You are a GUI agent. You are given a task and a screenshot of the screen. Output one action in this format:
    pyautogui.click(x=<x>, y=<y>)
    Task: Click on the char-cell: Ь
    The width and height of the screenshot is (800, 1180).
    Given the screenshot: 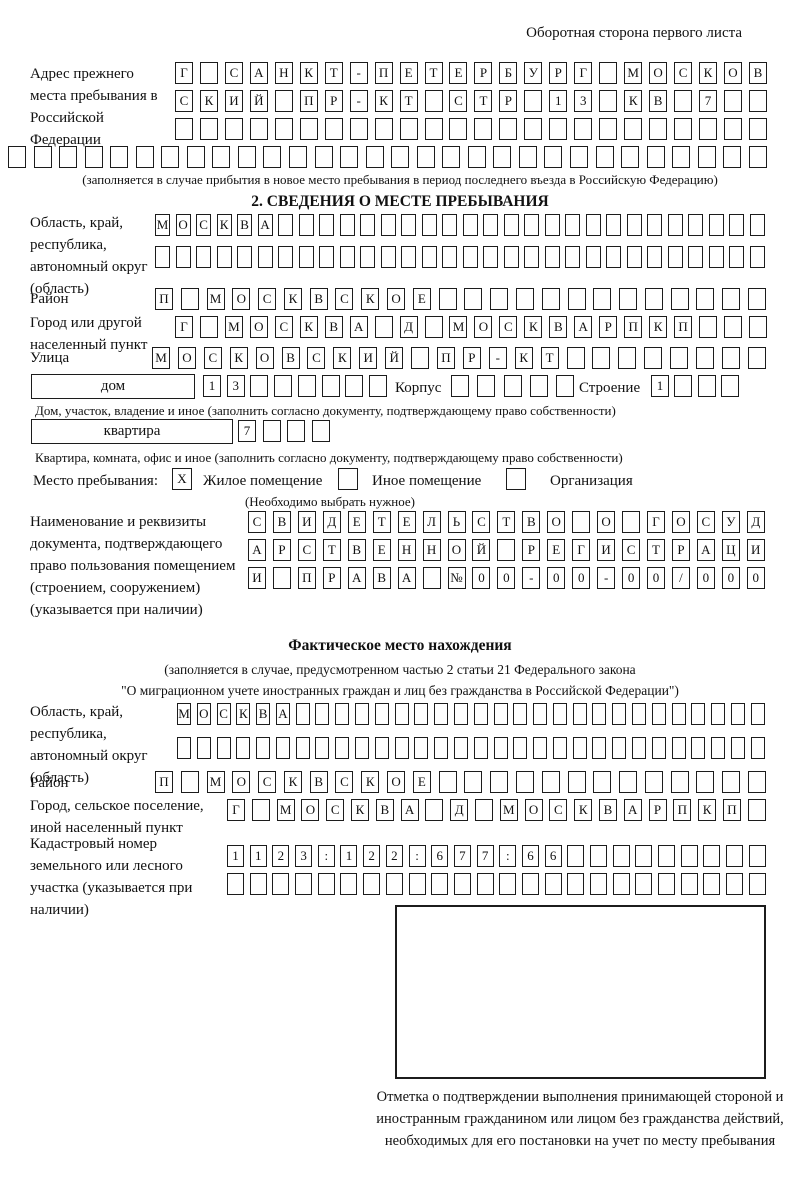 What is the action you would take?
    pyautogui.click(x=456, y=522)
    